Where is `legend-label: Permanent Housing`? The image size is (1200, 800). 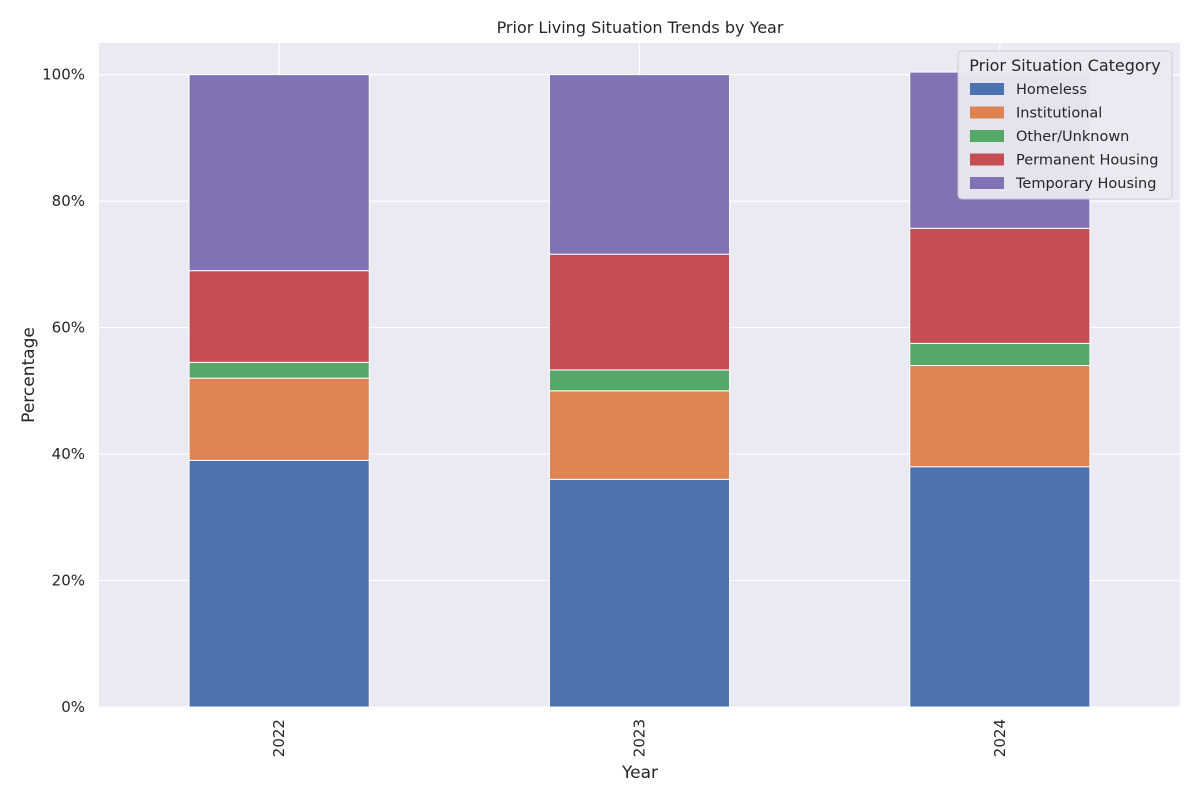 legend-label: Permanent Housing is located at coordinates (1087, 161).